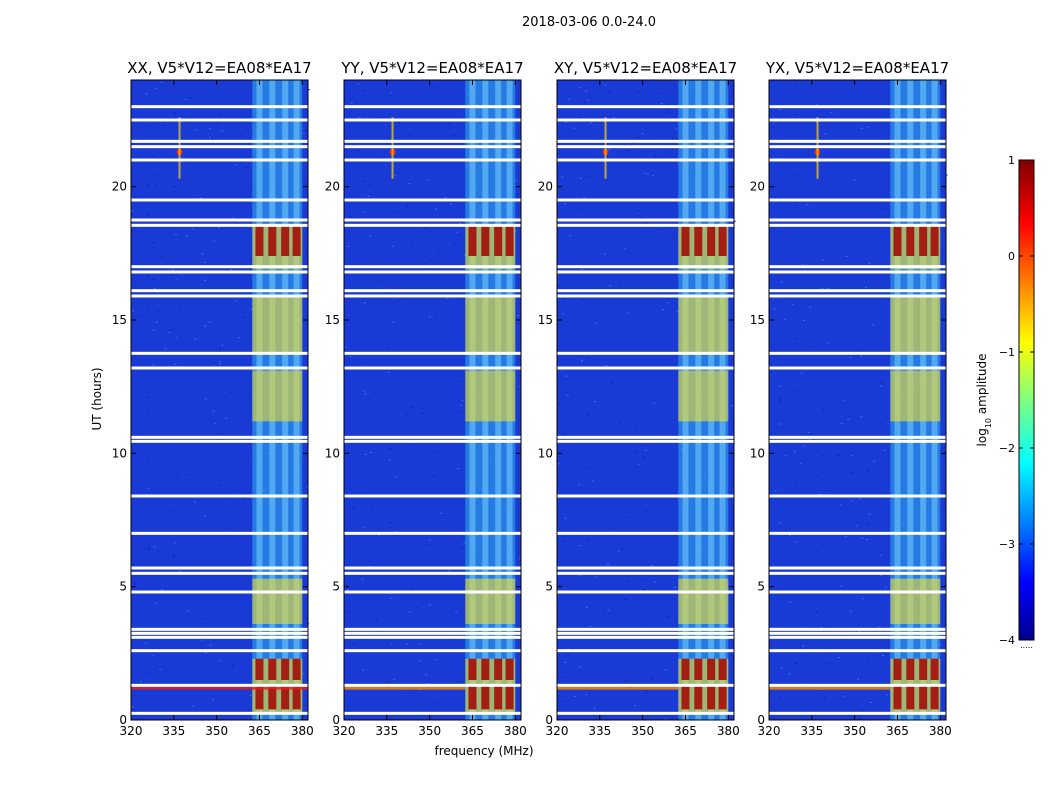 Image resolution: width=1050 pixels, height=800 pixels. Describe the element at coordinates (642, 731) in the screenshot. I see `x-tick-label: 350` at that location.